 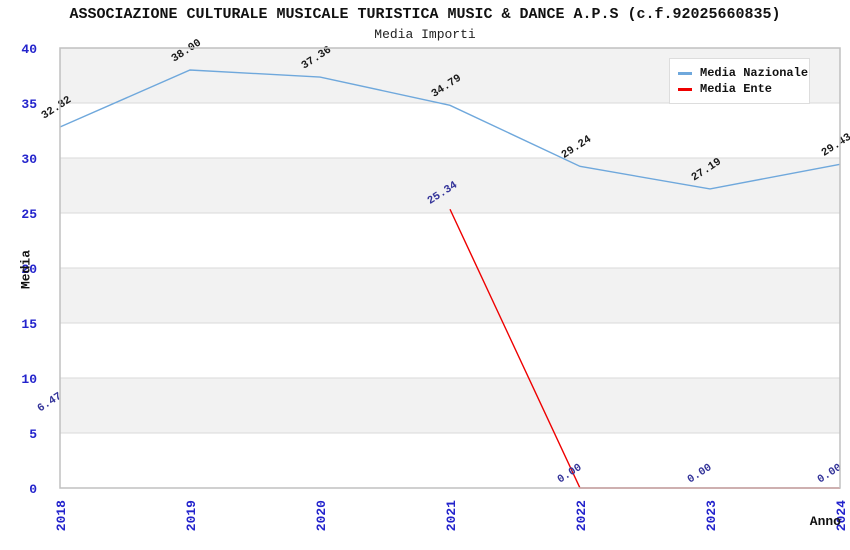 What do you see at coordinates (754, 73) in the screenshot?
I see `legend-label: Media Nazionale` at bounding box center [754, 73].